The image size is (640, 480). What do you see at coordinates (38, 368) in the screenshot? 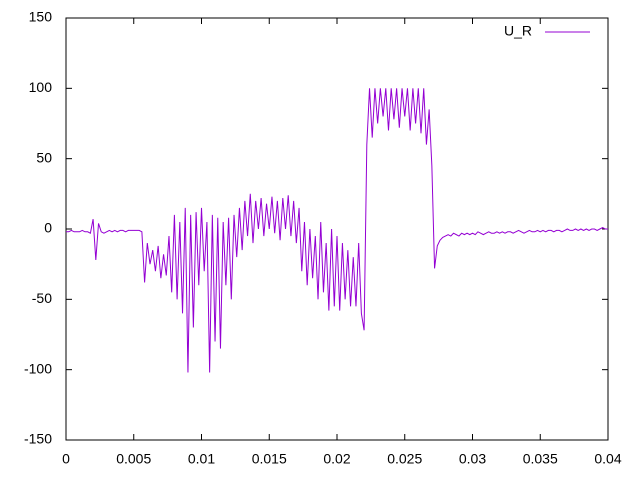
I see `y-tick-label: -100` at bounding box center [38, 368].